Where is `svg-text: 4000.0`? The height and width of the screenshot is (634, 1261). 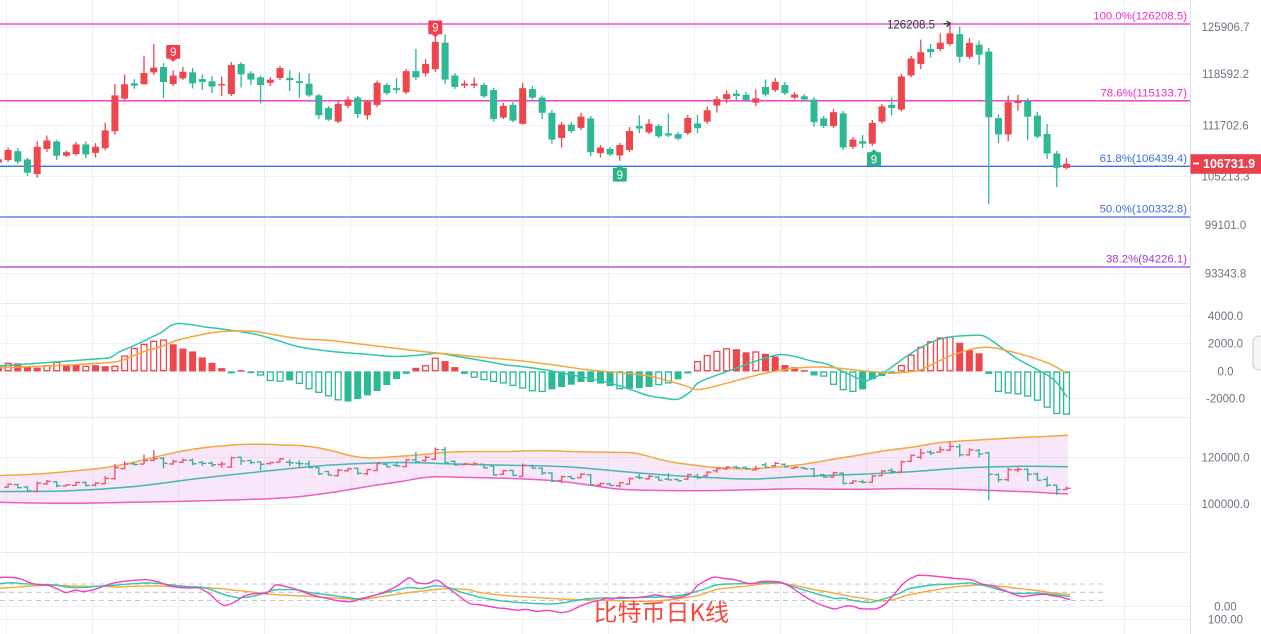
svg-text: 4000.0 is located at coordinates (1225, 317).